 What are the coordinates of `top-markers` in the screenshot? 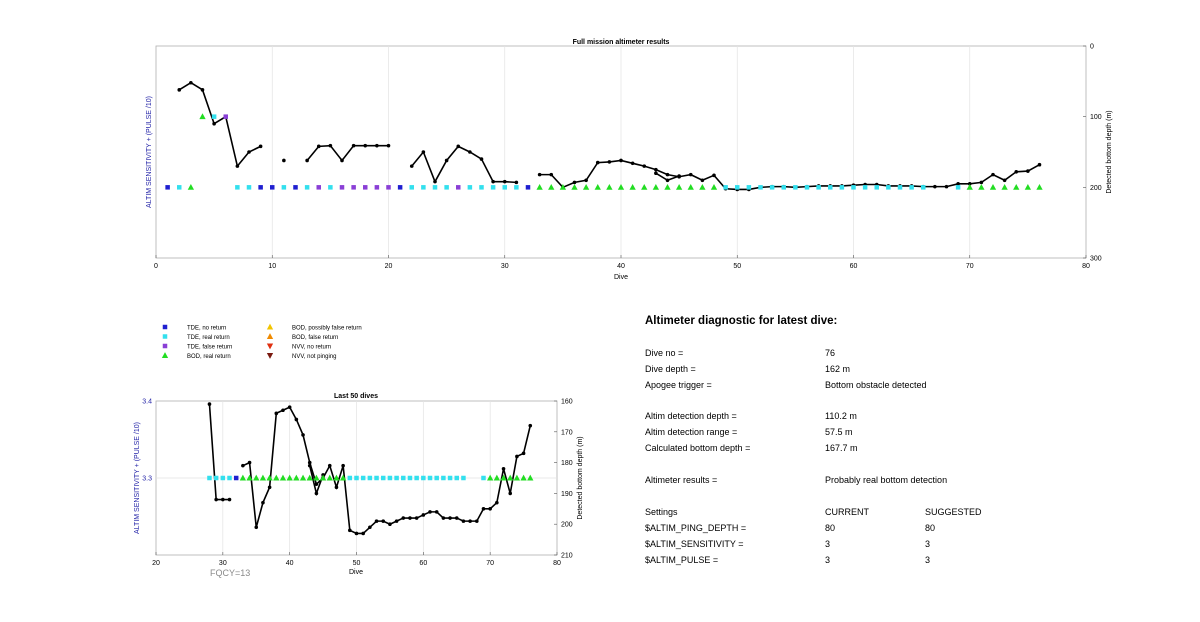 It's located at (604, 151).